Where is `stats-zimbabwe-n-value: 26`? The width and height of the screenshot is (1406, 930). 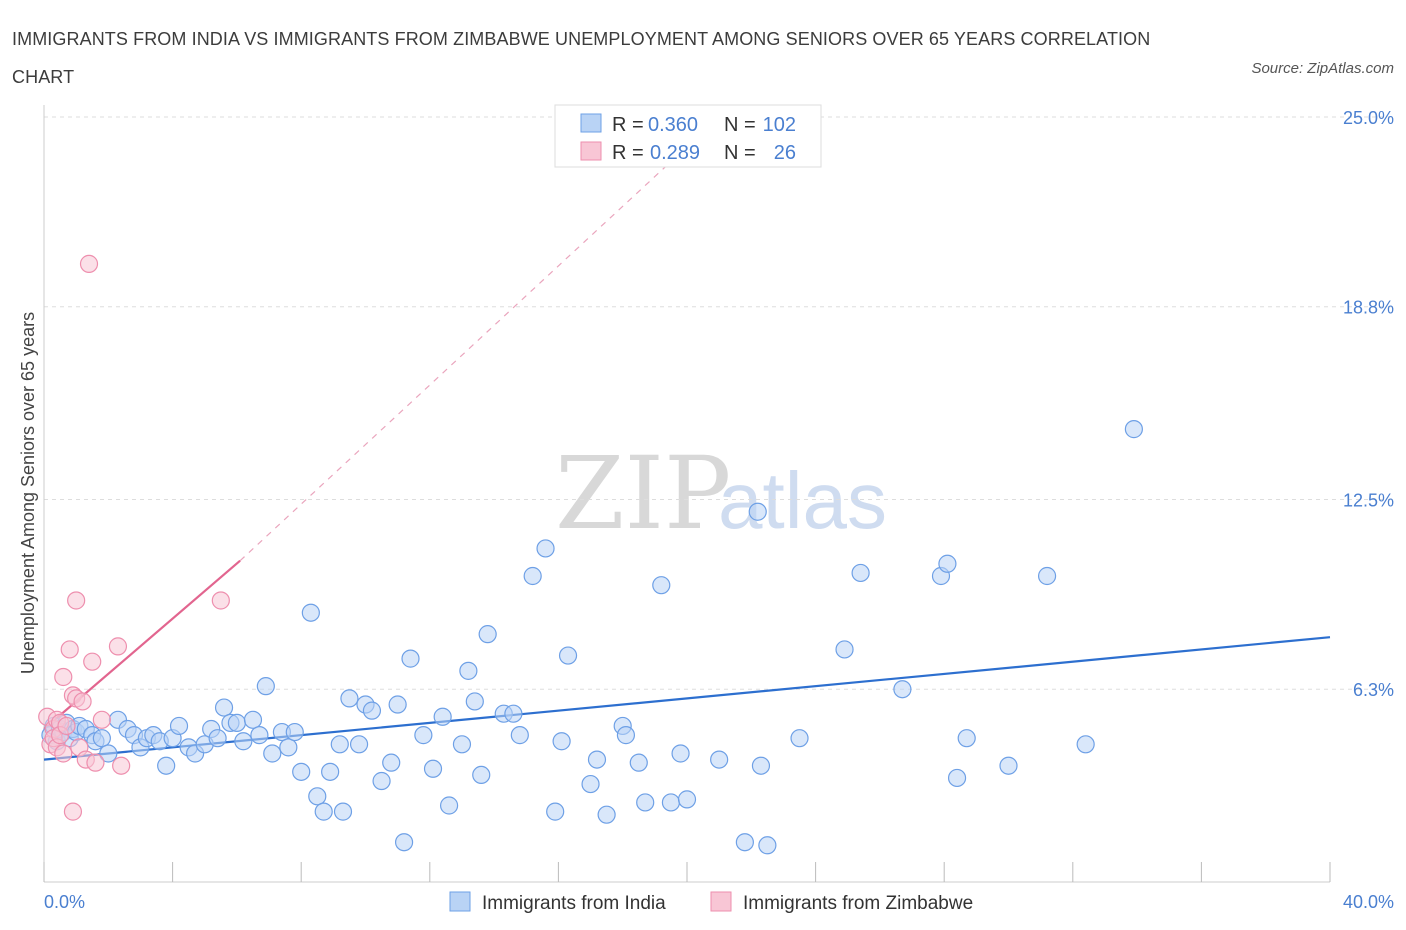
stats-zimbabwe-n-value: 26 is located at coordinates (785, 153).